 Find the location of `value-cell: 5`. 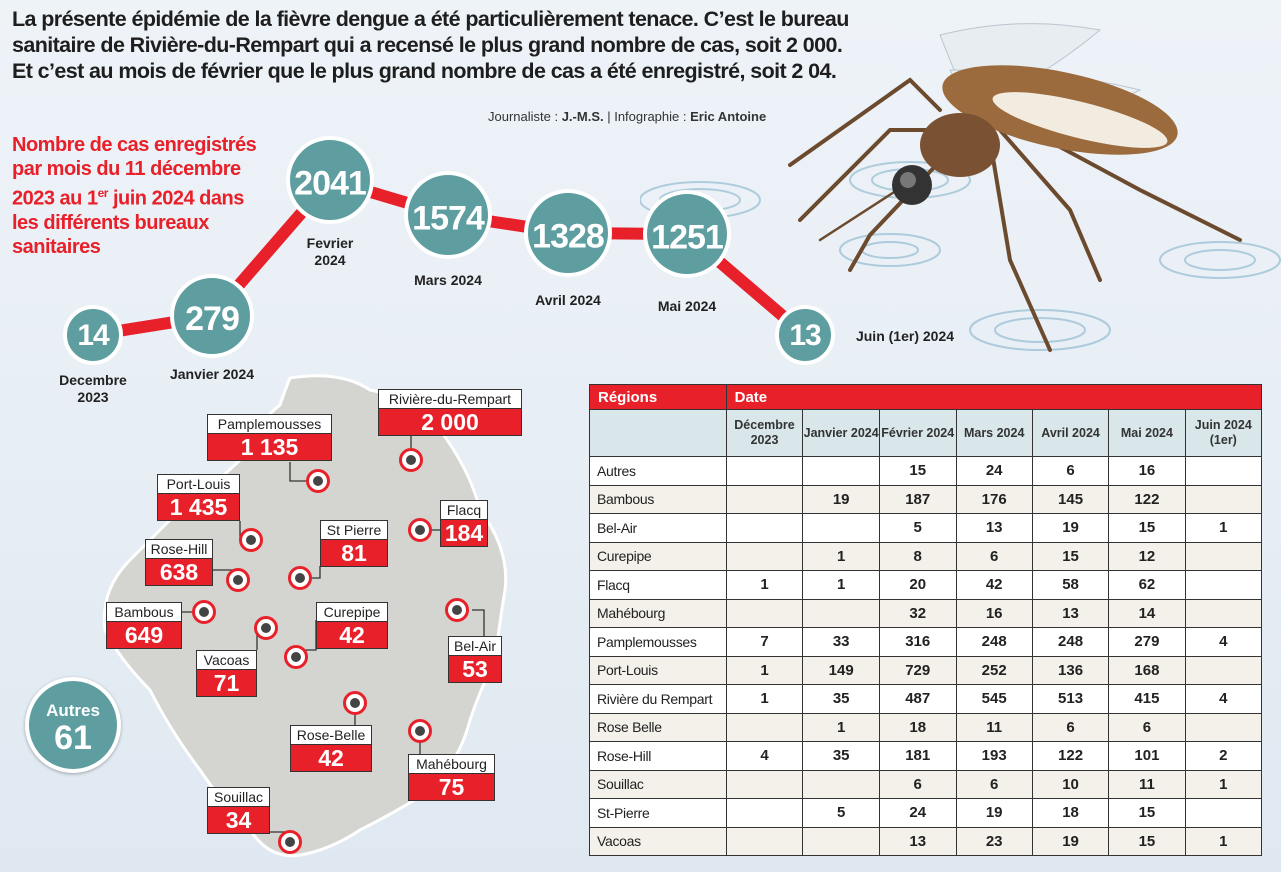

value-cell: 5 is located at coordinates (917, 528).